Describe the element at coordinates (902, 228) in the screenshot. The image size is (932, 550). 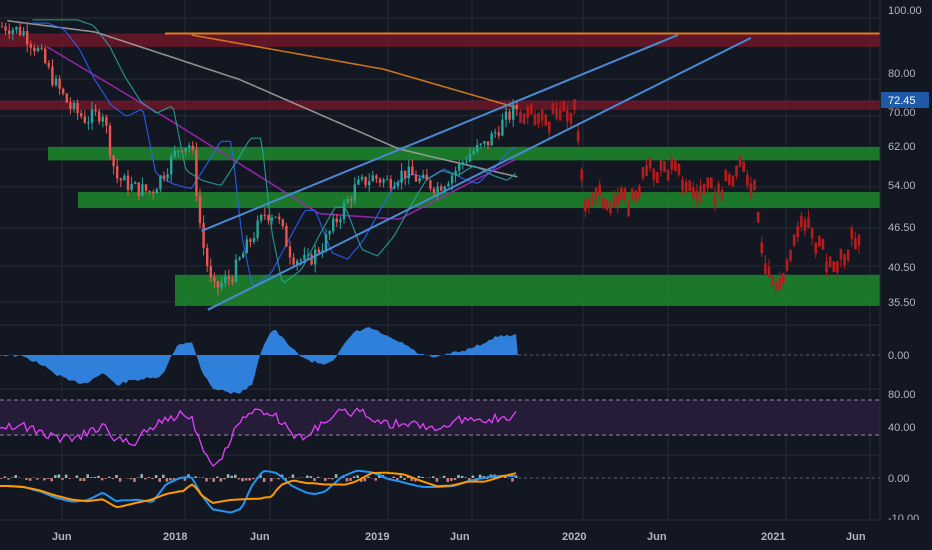
I see `price-tick: 46.50` at that location.